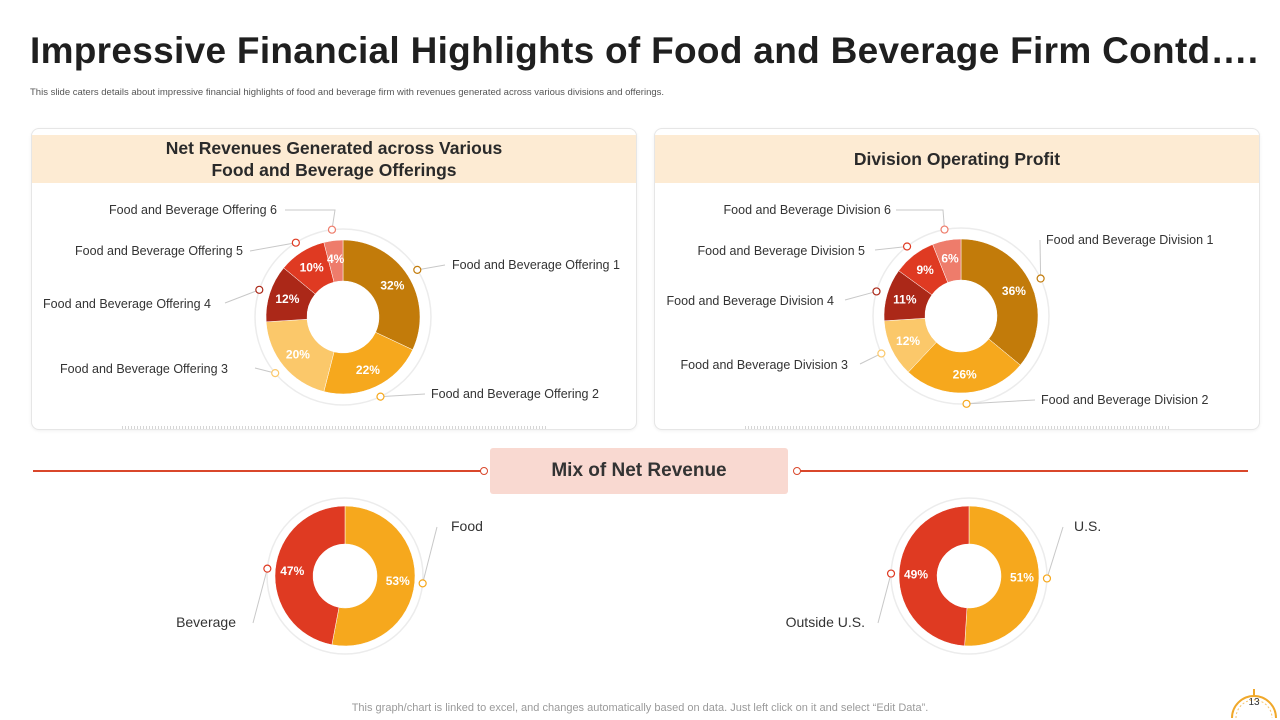 The width and height of the screenshot is (1280, 720). What do you see at coordinates (639, 471) in the screenshot?
I see `mix-of-net-revenue-label: Mix of Net Revenue` at bounding box center [639, 471].